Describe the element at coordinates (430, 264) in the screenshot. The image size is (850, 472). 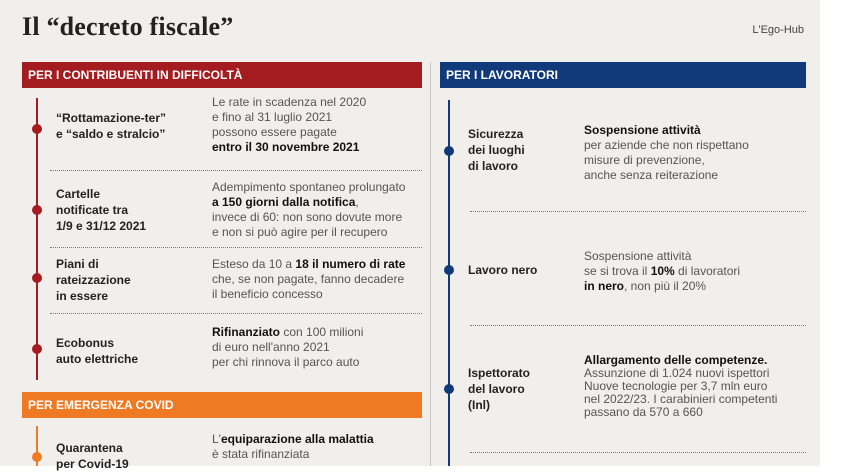
I see `column-divider` at that location.